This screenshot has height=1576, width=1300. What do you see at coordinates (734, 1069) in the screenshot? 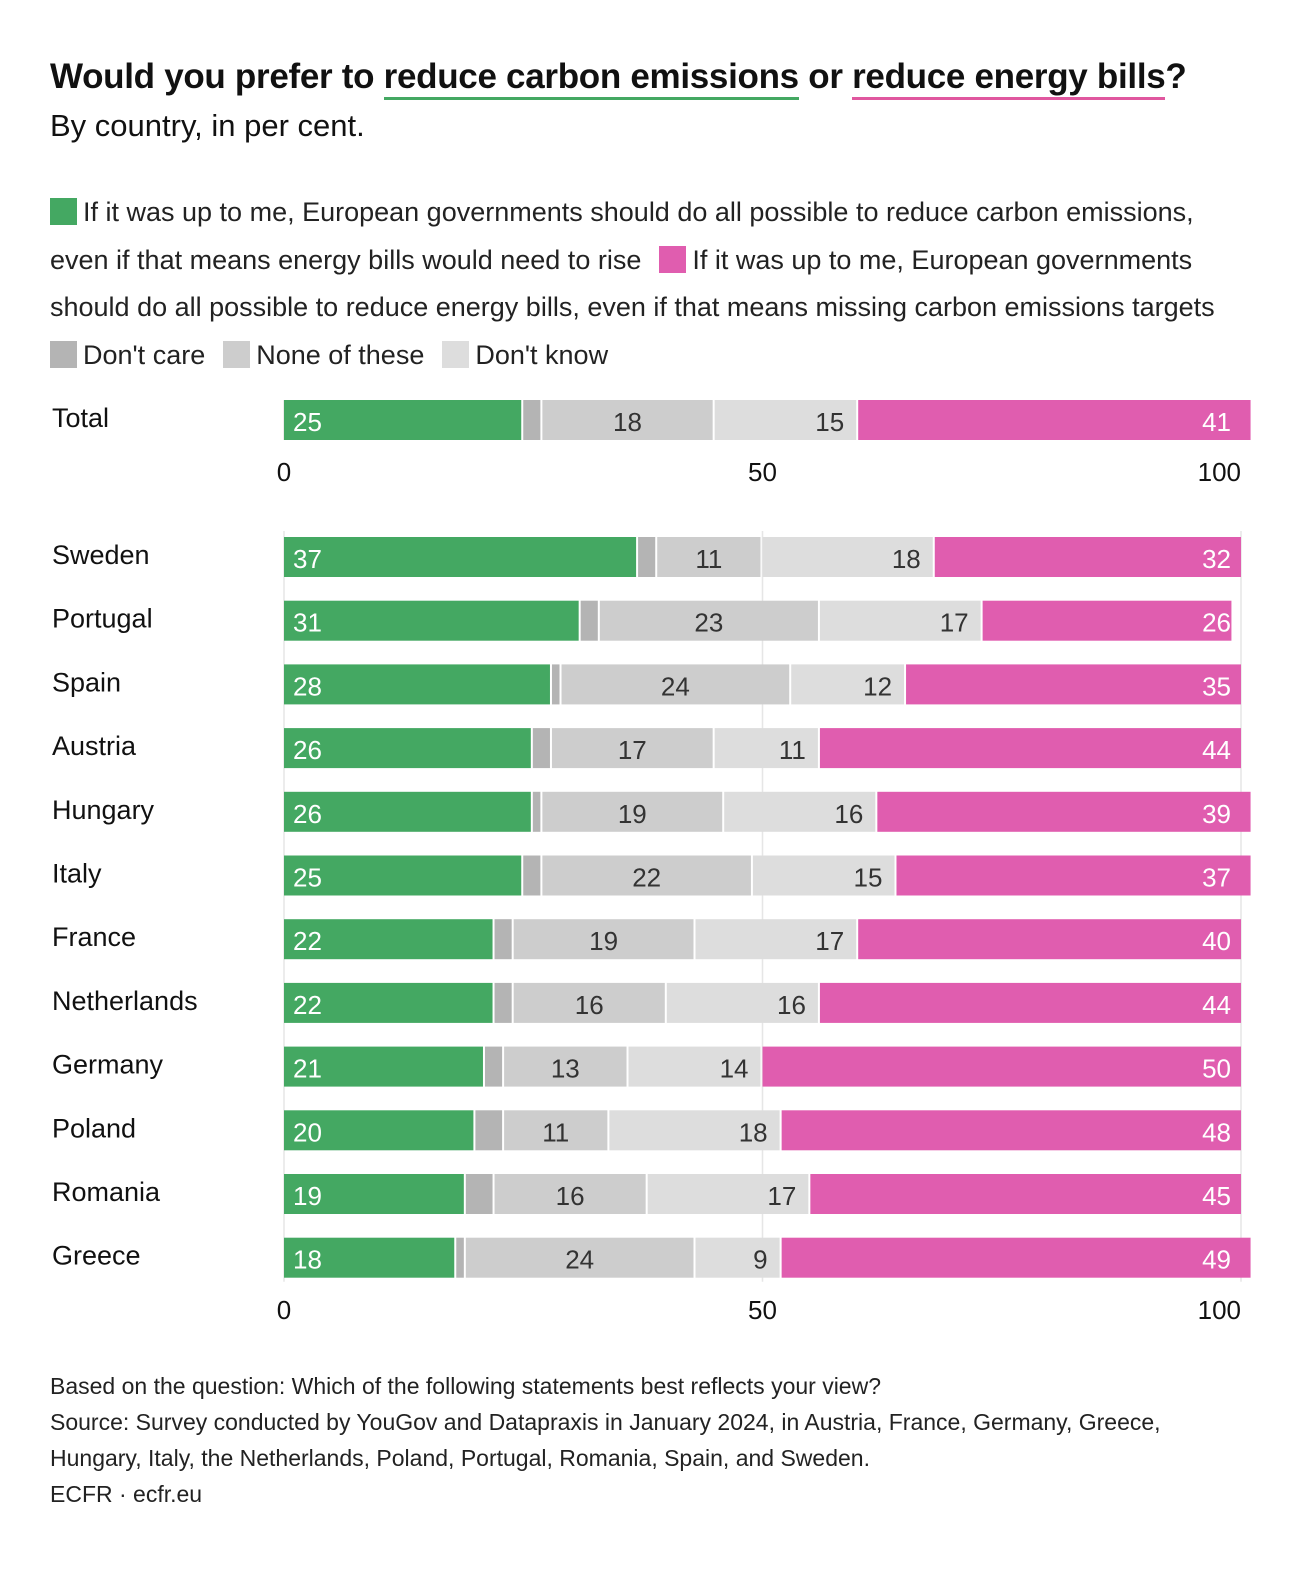
I see `value-label-germany-dont_know: 14` at bounding box center [734, 1069].